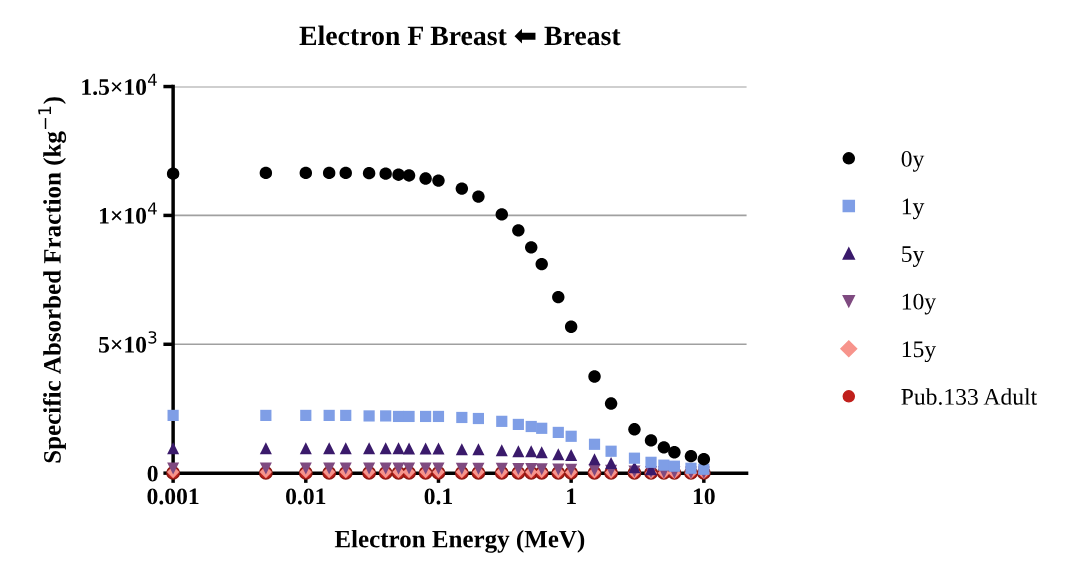 This screenshot has height=577, width=1082. What do you see at coordinates (913, 256) in the screenshot?
I see `legend-label: 5y` at bounding box center [913, 256].